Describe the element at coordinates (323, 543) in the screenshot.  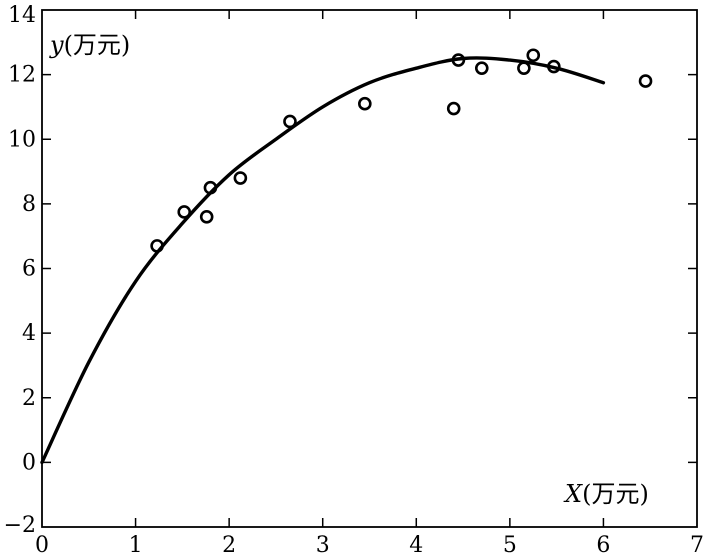
I see `x-tick-label: 3` at that location.